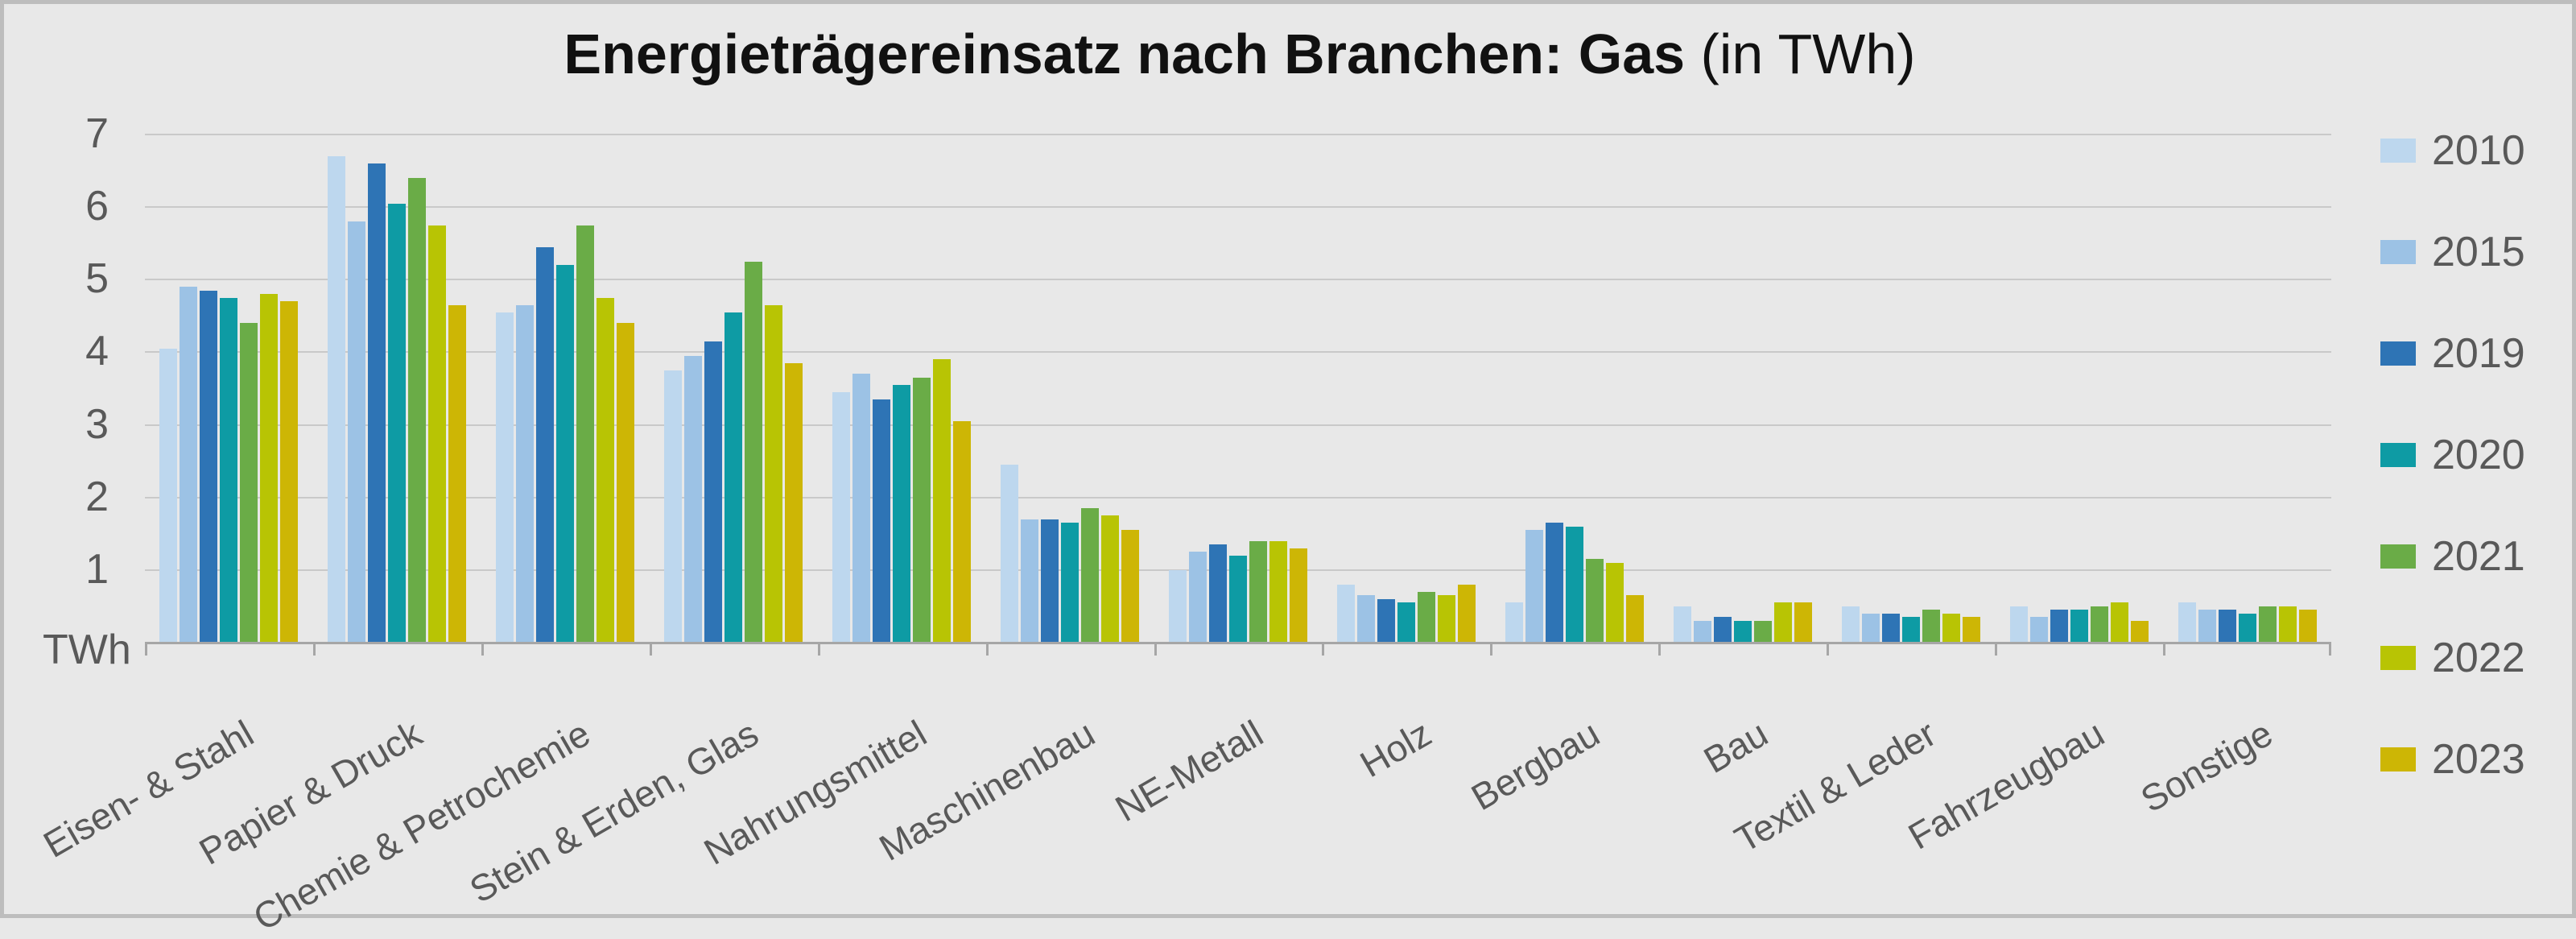 Image resolution: width=2576 pixels, height=939 pixels. Describe the element at coordinates (97, 206) in the screenshot. I see `y-tick-label: 6` at that location.